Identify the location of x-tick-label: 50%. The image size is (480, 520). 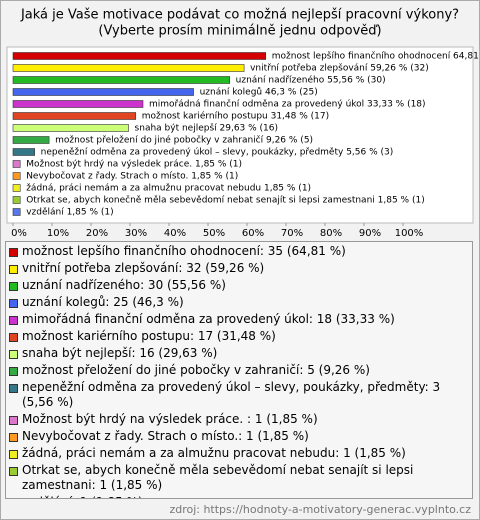
(214, 233).